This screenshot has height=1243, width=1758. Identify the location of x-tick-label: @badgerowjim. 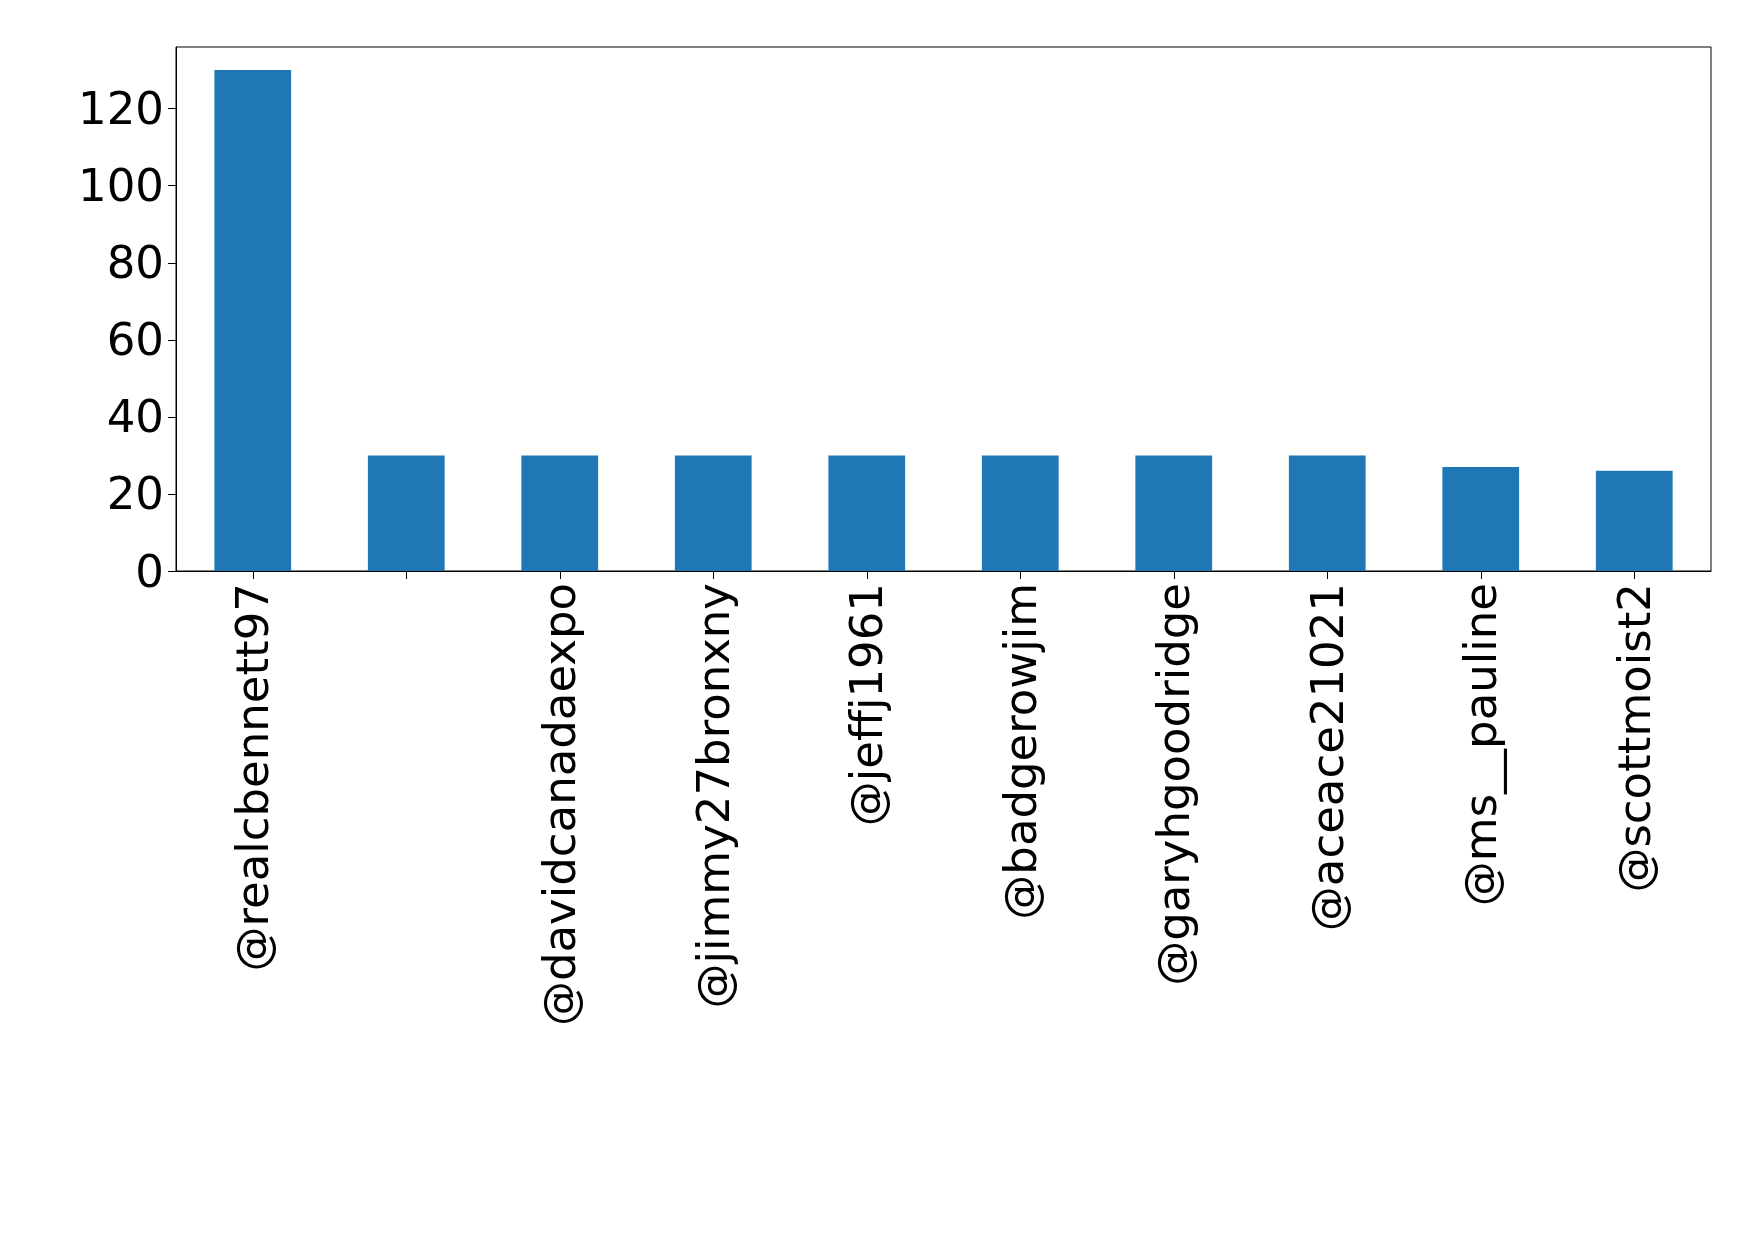
(1020, 751).